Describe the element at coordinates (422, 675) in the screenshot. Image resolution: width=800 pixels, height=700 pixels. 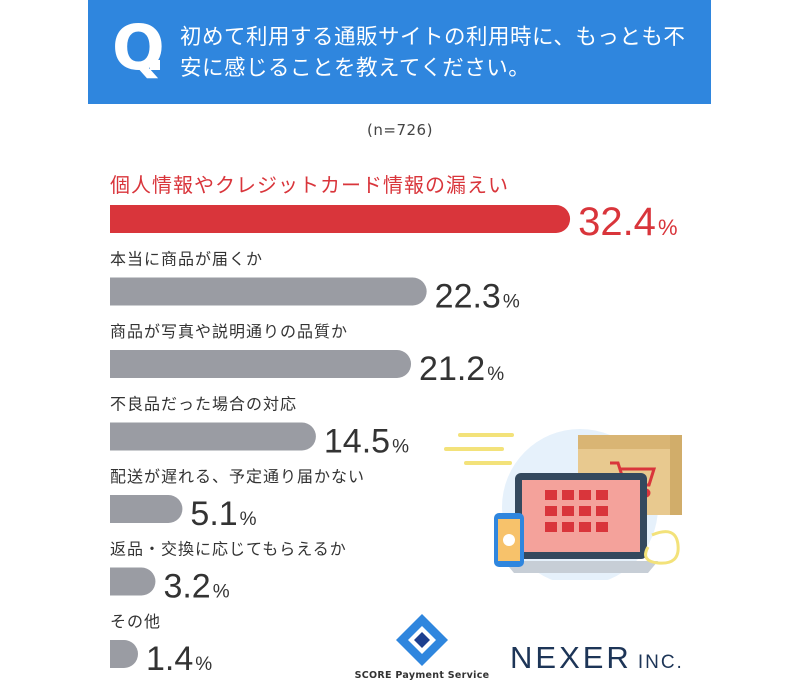
I see `score-logo-label: SCORE Payment Service` at that location.